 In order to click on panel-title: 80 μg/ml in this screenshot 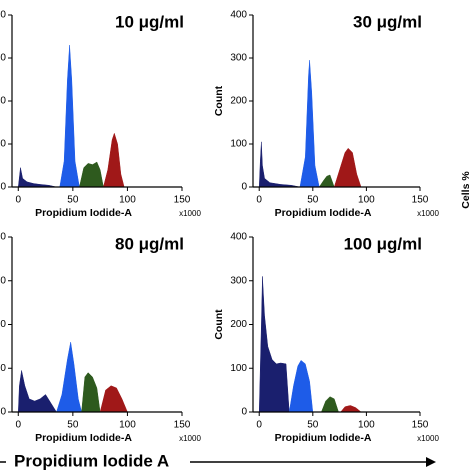, I will do `click(149, 243)`.